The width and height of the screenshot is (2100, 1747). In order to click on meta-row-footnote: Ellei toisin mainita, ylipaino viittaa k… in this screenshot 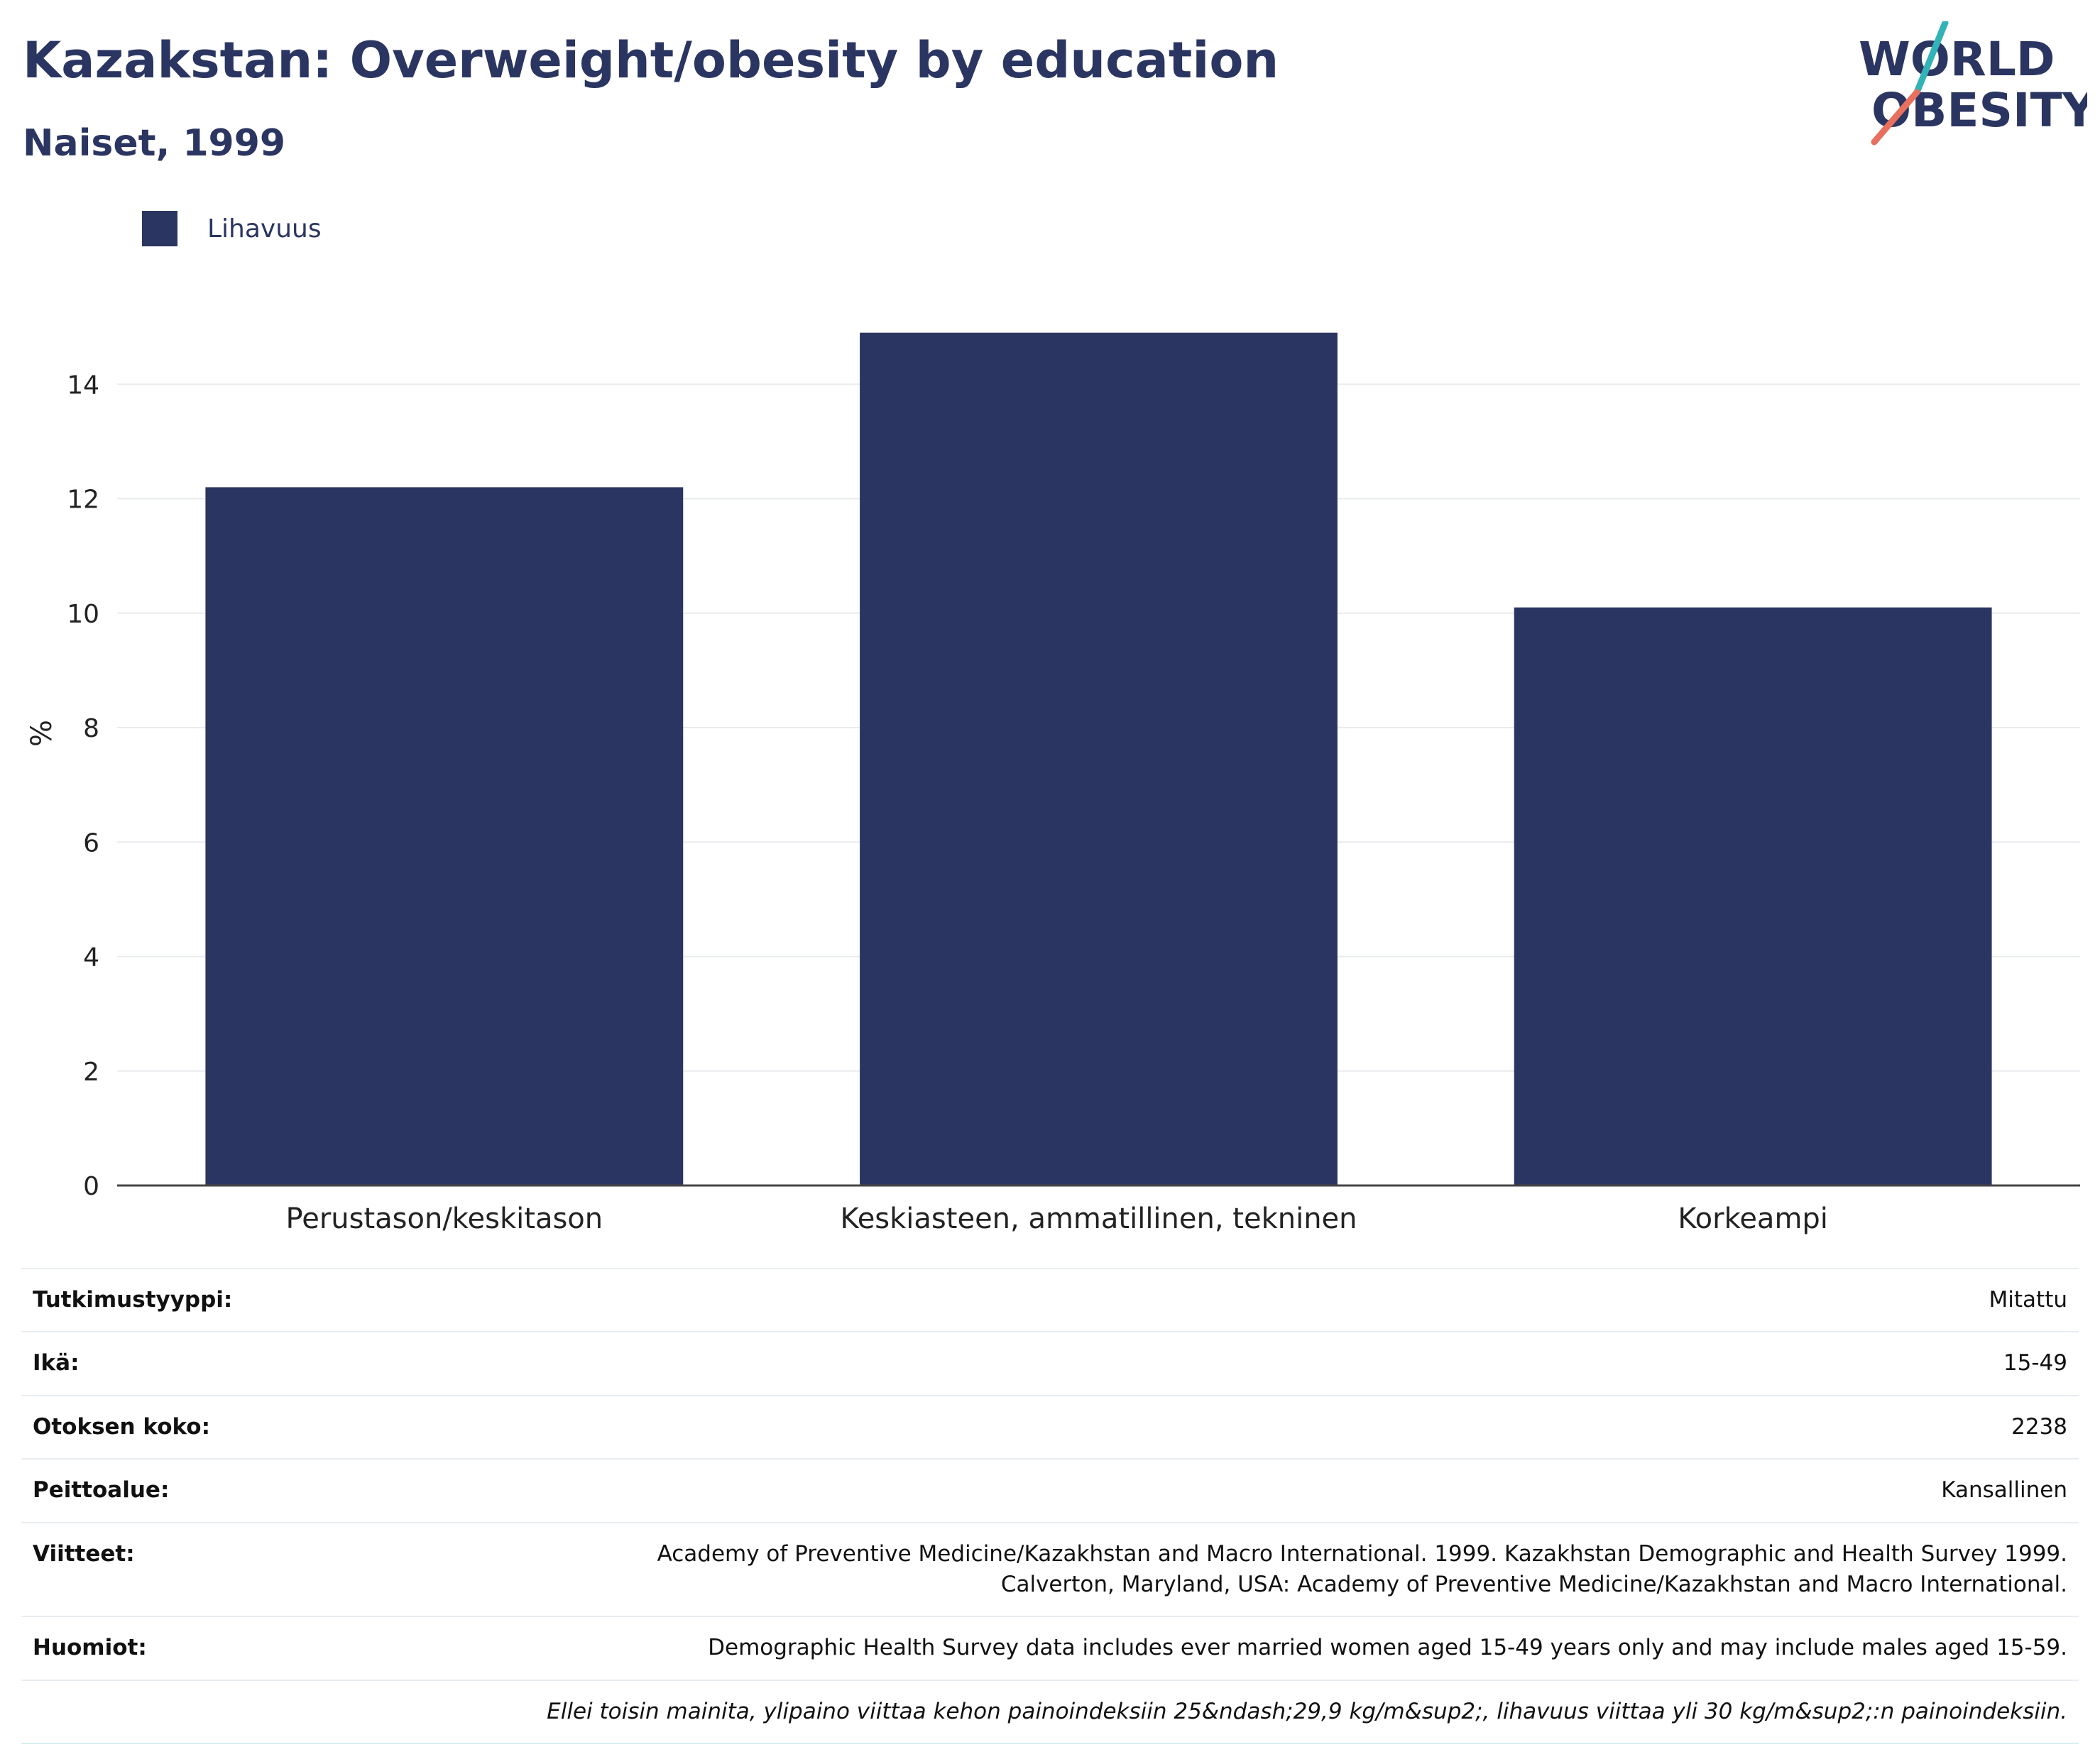, I will do `click(1050, 1712)`.